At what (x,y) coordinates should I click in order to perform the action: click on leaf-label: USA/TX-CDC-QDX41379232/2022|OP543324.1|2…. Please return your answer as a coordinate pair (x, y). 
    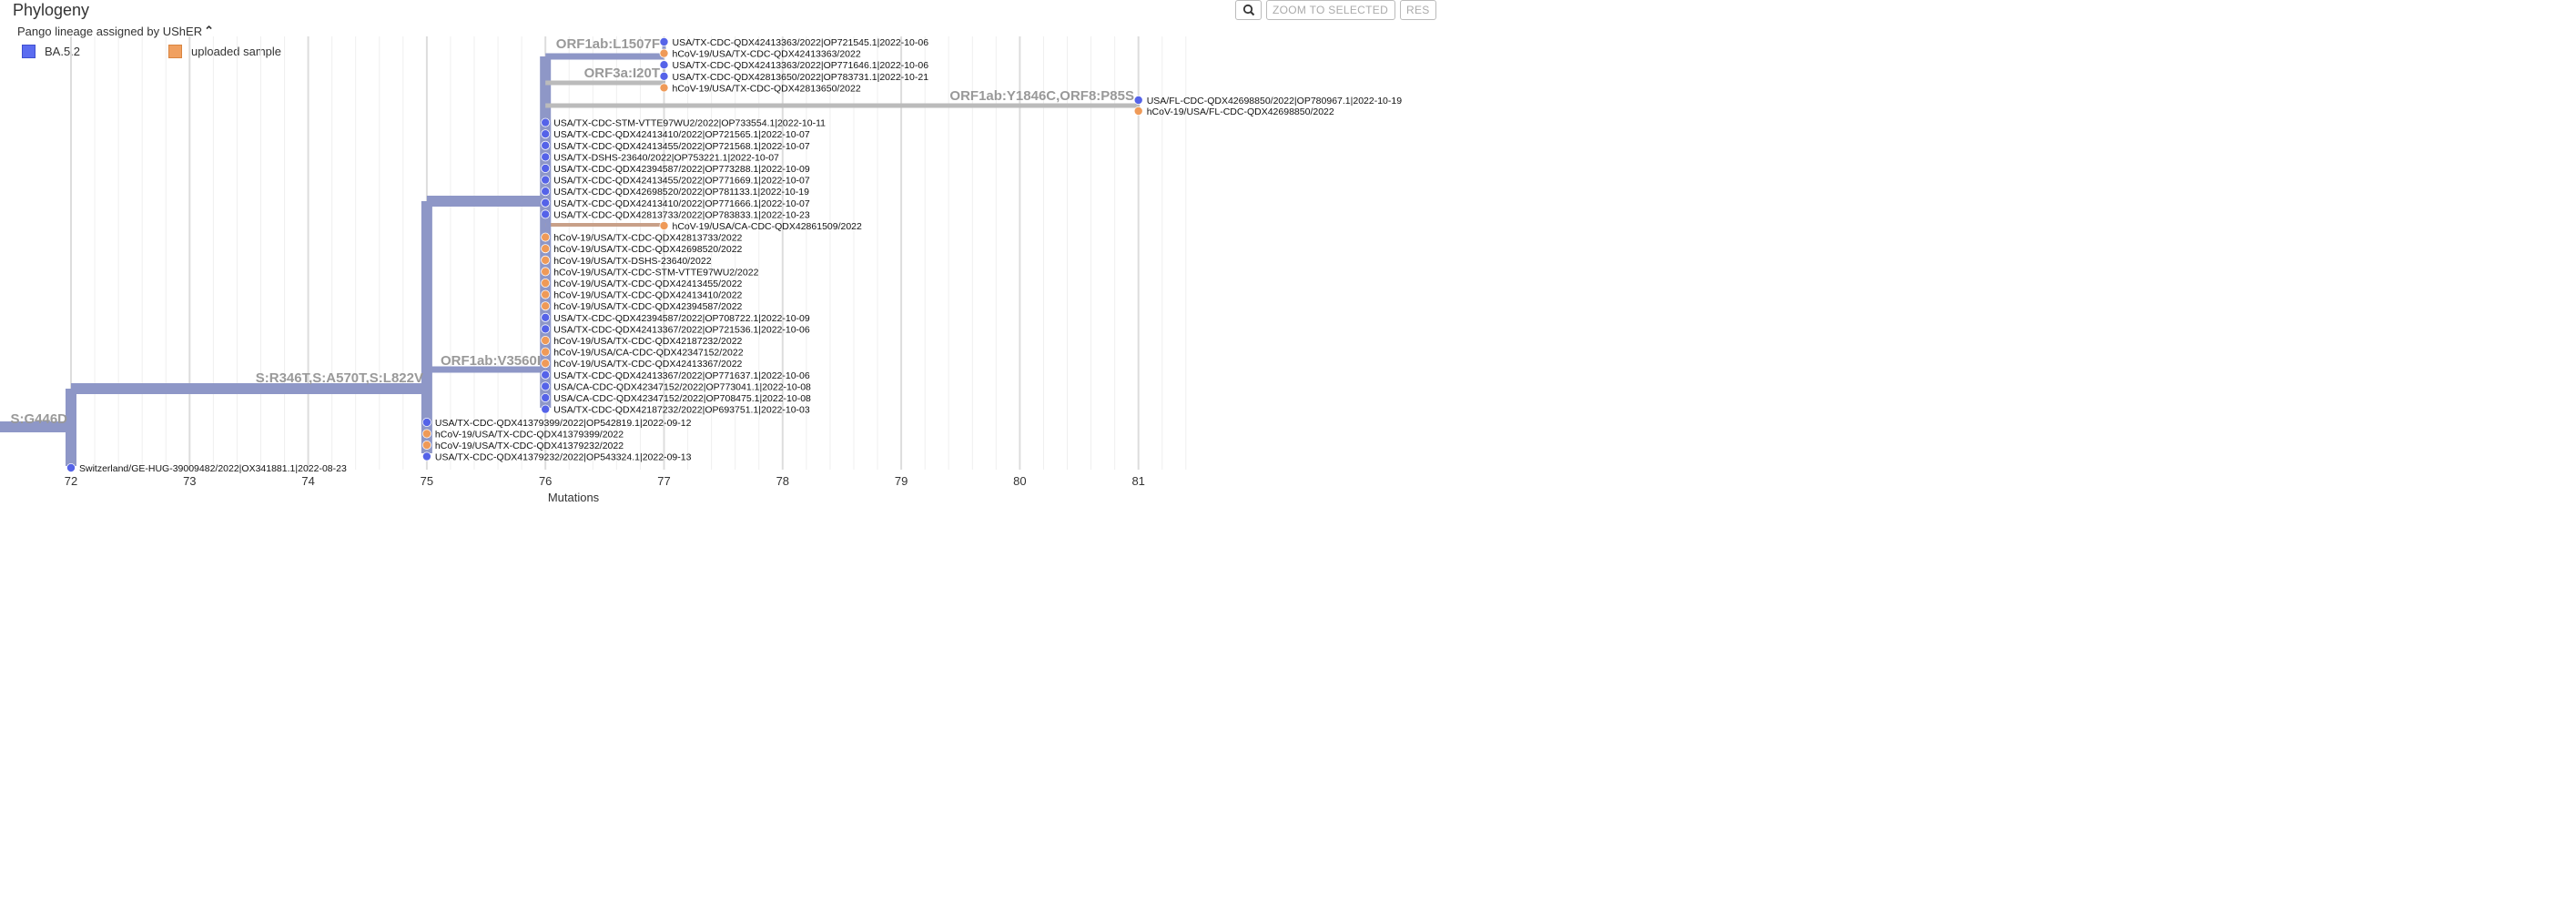
    Looking at the image, I should click on (563, 457).